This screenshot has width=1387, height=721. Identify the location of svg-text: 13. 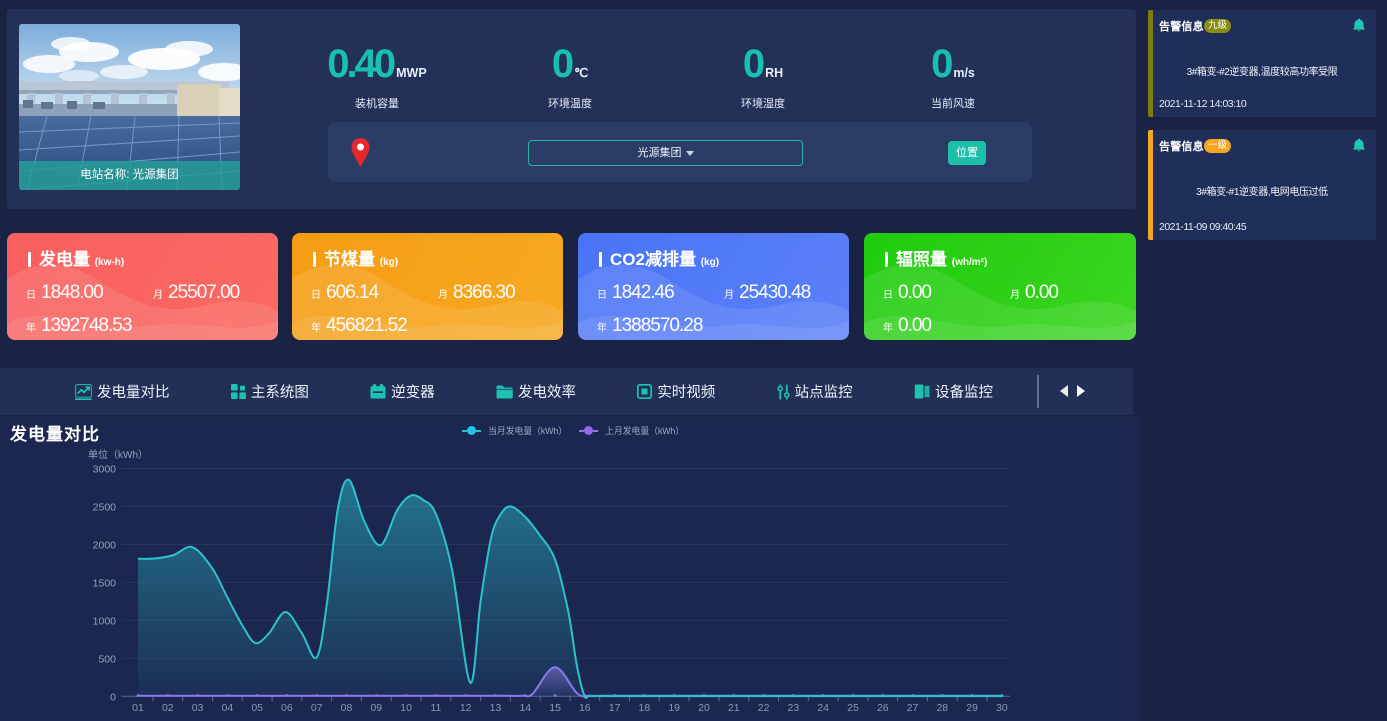
(496, 708).